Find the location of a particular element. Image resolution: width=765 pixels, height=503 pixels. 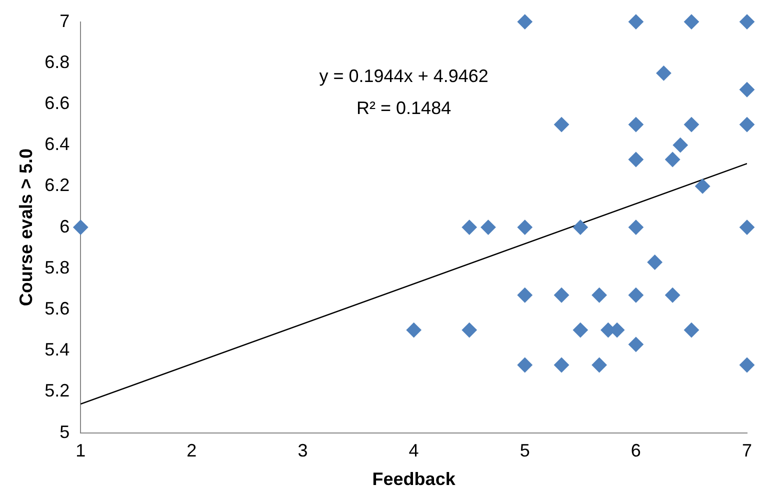

annotation: R² = 0.1484 is located at coordinates (404, 108).